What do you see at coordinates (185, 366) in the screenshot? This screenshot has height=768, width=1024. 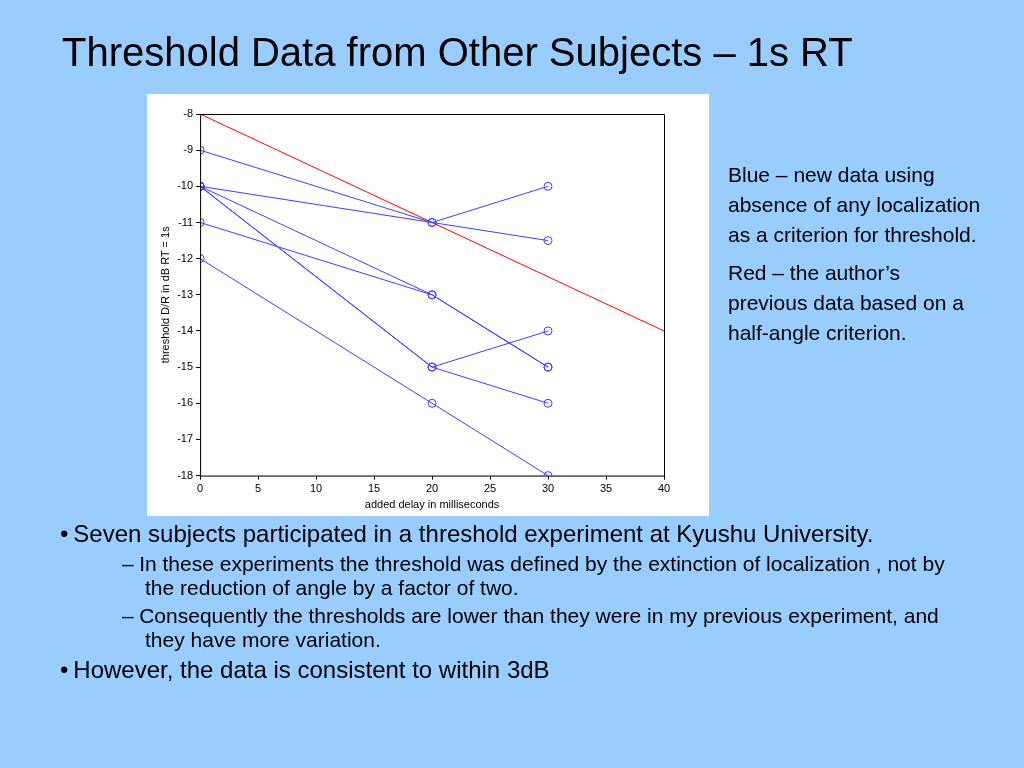 I see `y-tick-label: -15` at bounding box center [185, 366].